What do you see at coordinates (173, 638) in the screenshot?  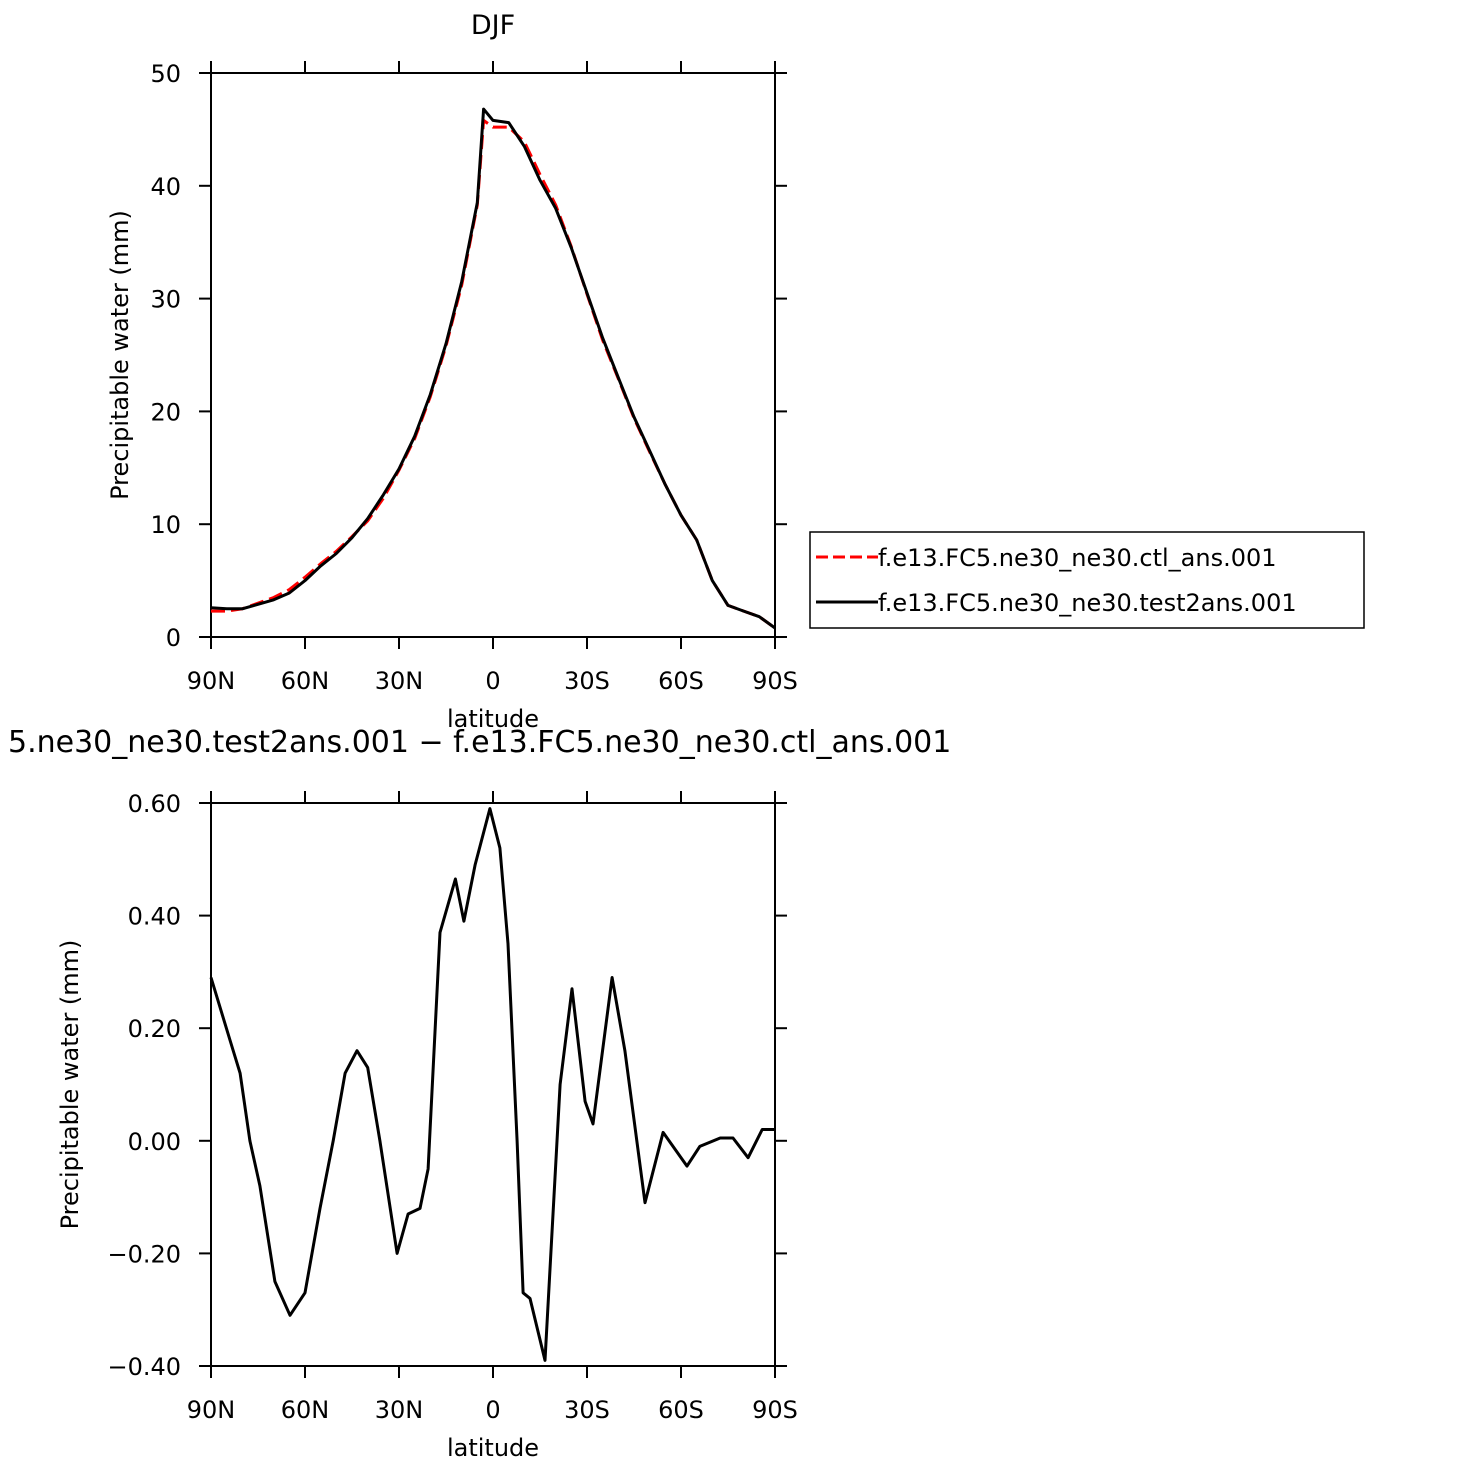 I see `y-tick-label: 0` at bounding box center [173, 638].